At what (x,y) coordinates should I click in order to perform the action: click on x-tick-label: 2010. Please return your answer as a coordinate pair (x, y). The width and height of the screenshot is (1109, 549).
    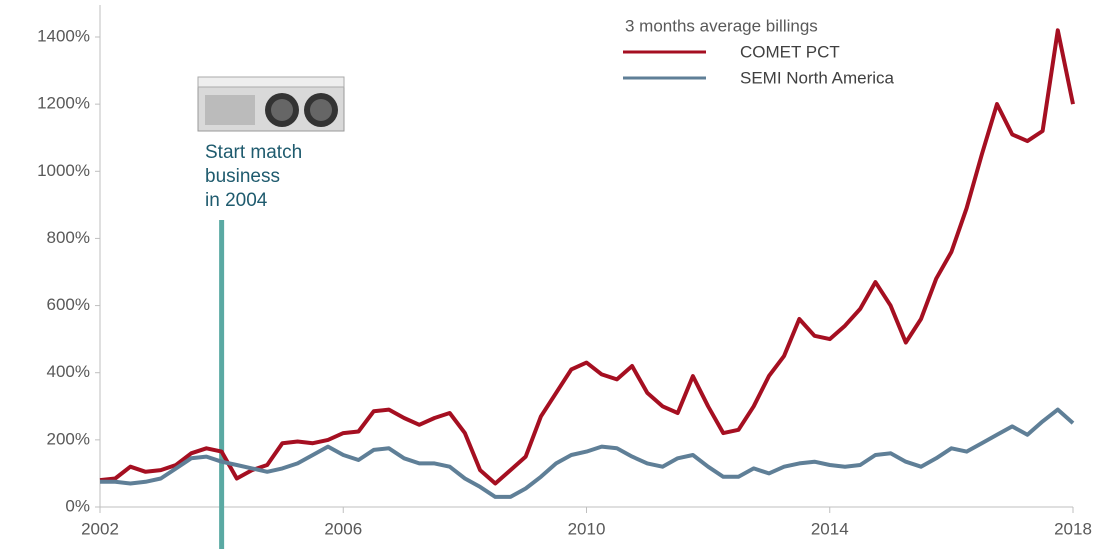
    Looking at the image, I should click on (587, 528).